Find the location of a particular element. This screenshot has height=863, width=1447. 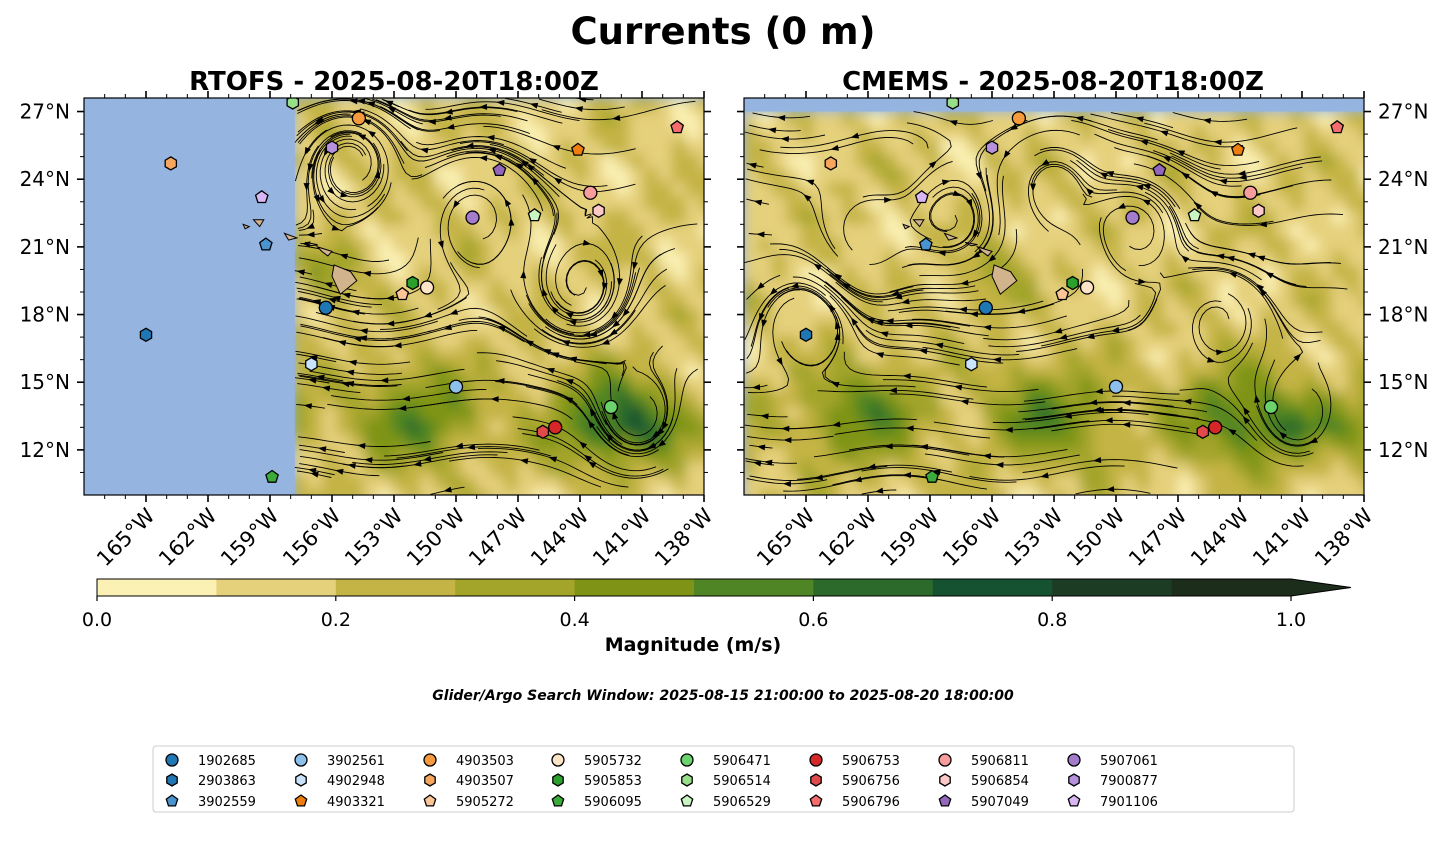

legend-item-5906471: 5906471 is located at coordinates (725, 761).